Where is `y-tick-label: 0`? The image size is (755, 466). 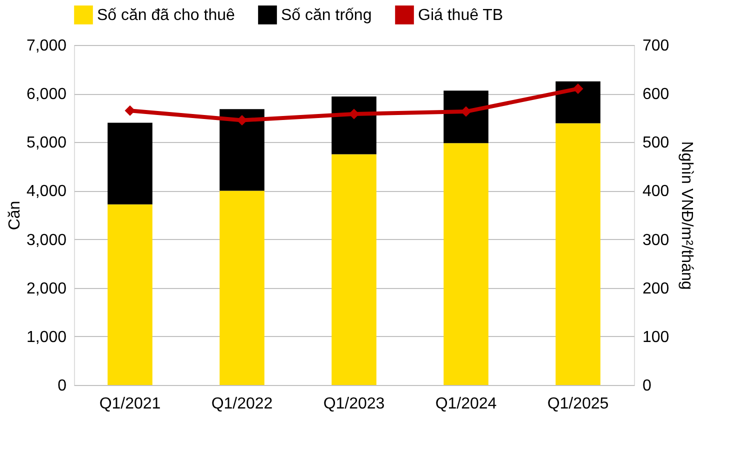 y-tick-label: 0 is located at coordinates (62, 386).